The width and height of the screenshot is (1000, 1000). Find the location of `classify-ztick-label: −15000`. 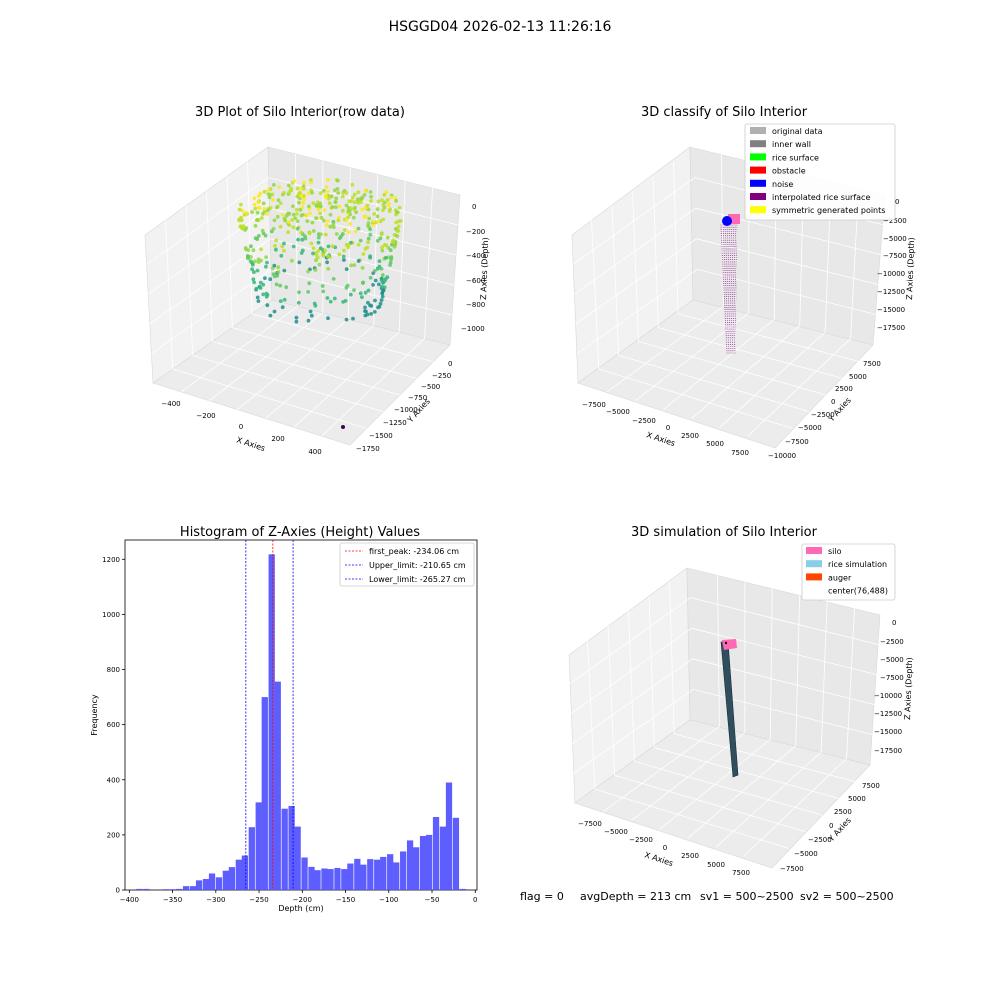

classify-ztick-label: −15000 is located at coordinates (891, 310).